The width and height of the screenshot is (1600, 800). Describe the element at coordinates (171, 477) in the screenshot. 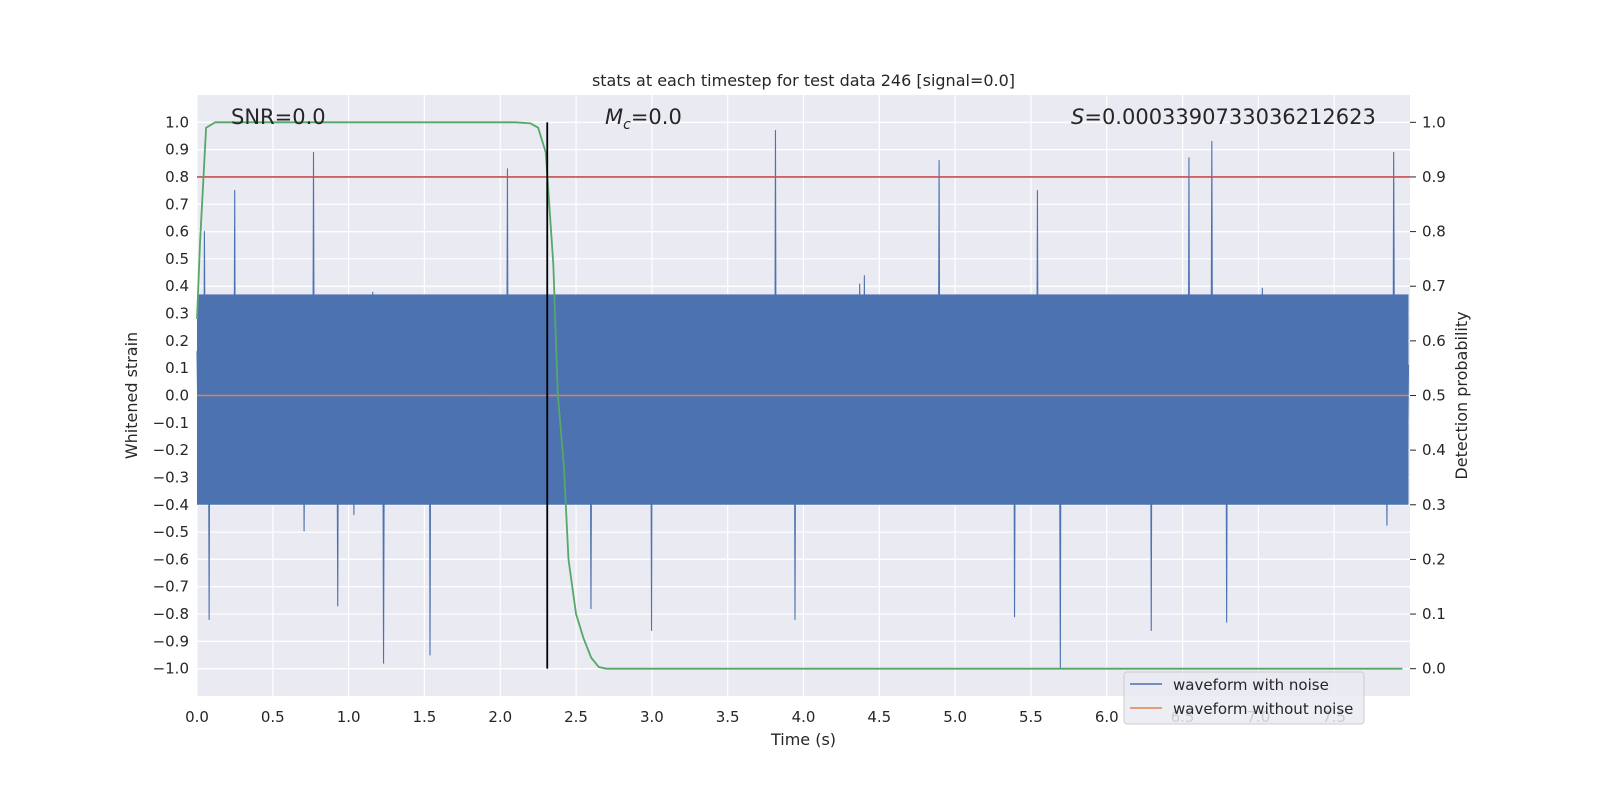

I see `y-left-tick-label: −0.3` at that location.